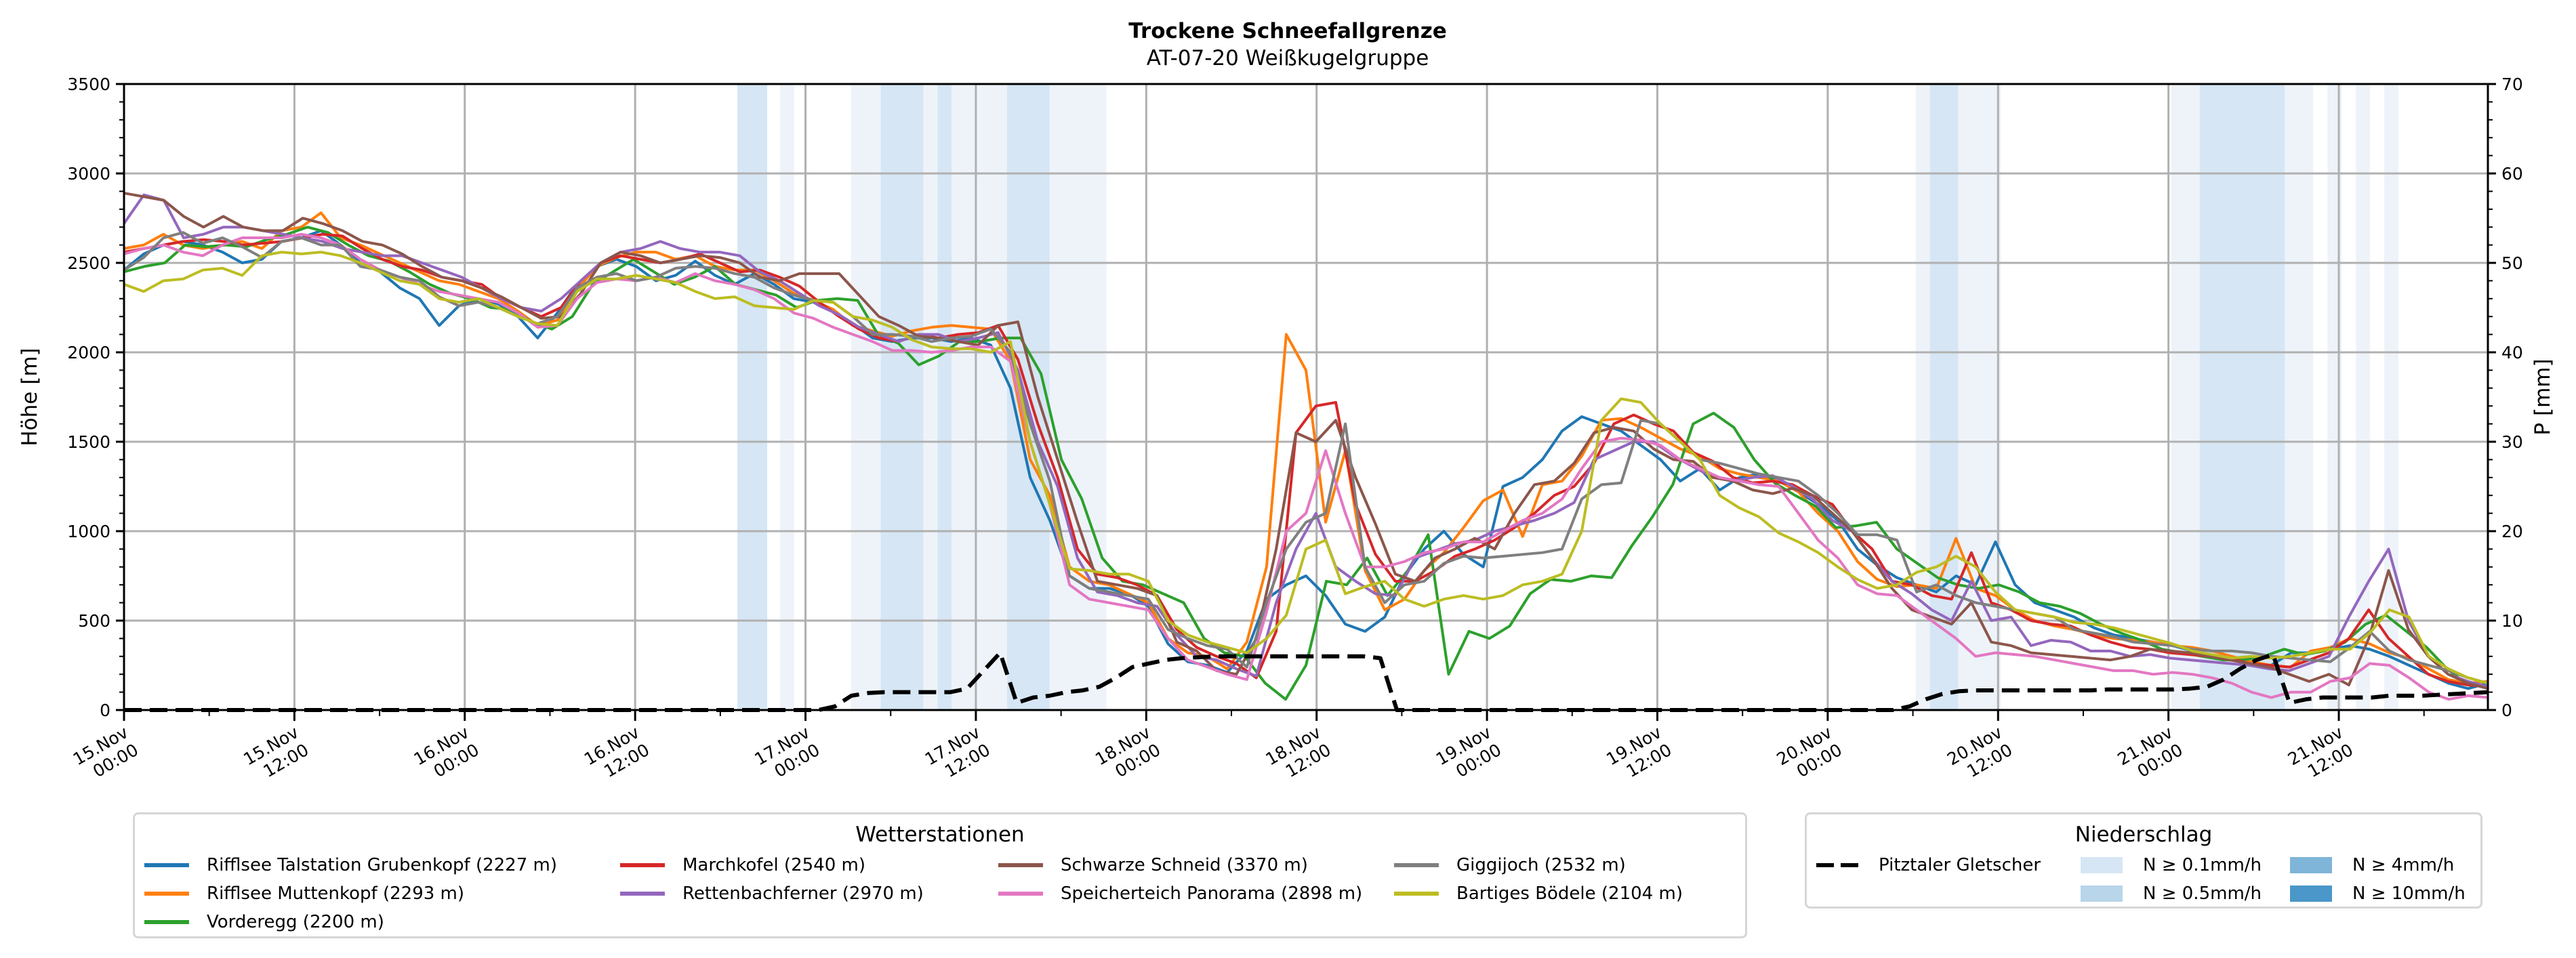  What do you see at coordinates (89, 174) in the screenshot?
I see `y-tick-label: 3000` at bounding box center [89, 174].